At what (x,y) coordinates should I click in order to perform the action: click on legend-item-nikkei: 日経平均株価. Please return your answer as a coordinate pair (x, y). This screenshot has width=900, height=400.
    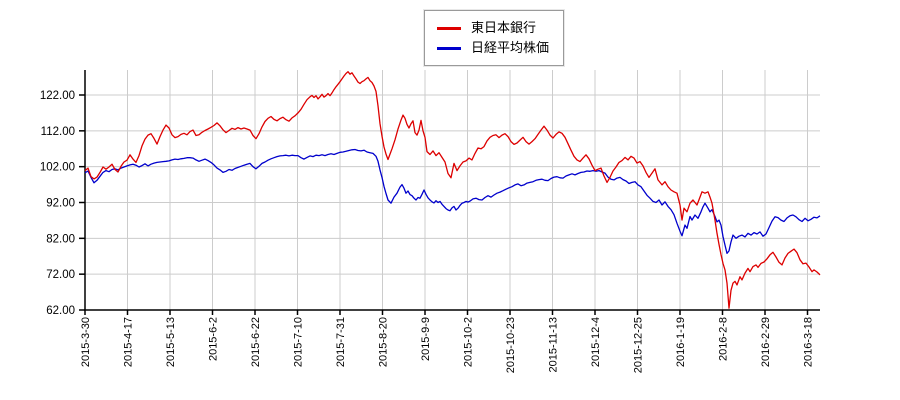
    Looking at the image, I should click on (493, 48).